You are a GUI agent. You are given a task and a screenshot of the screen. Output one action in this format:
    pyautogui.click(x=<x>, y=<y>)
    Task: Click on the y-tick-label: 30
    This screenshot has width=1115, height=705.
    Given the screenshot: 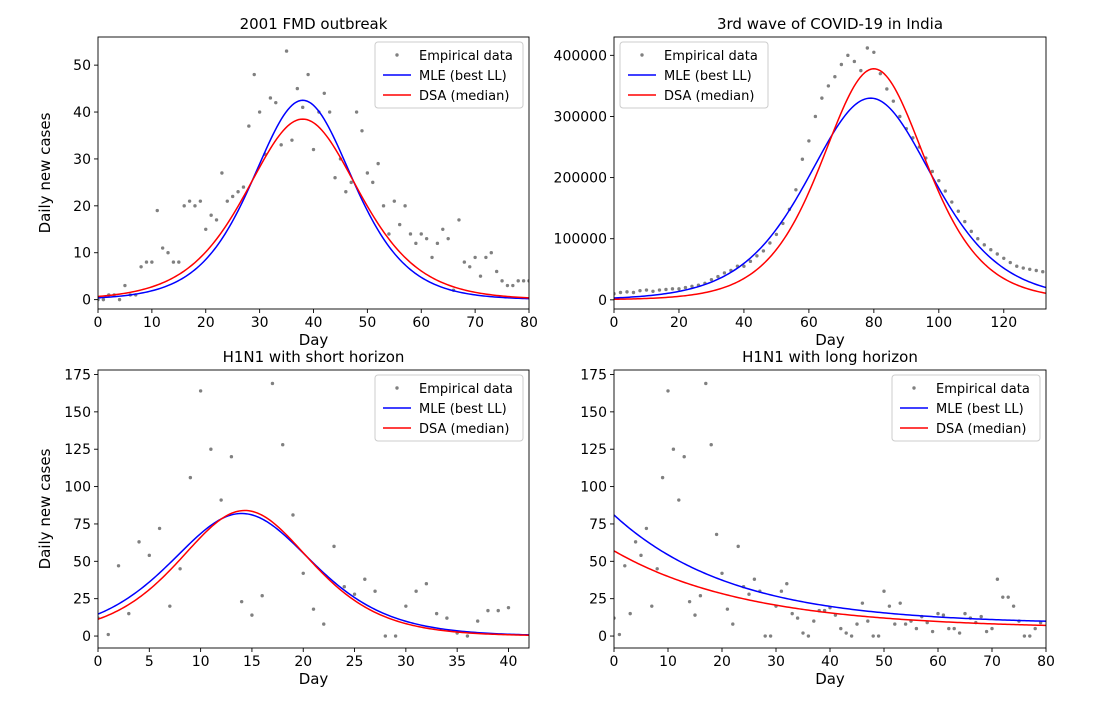 What is the action you would take?
    pyautogui.click(x=82, y=160)
    